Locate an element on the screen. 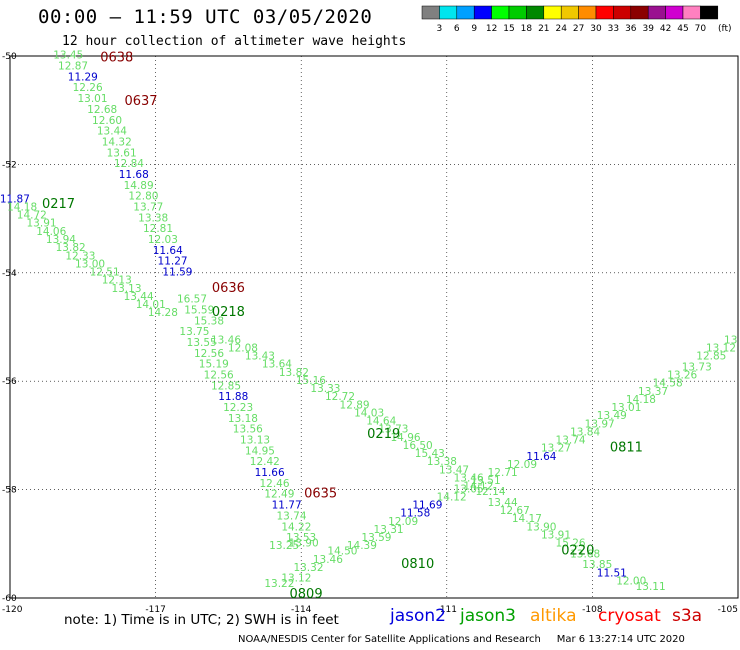  swh-value: 11.29 is located at coordinates (83, 77).